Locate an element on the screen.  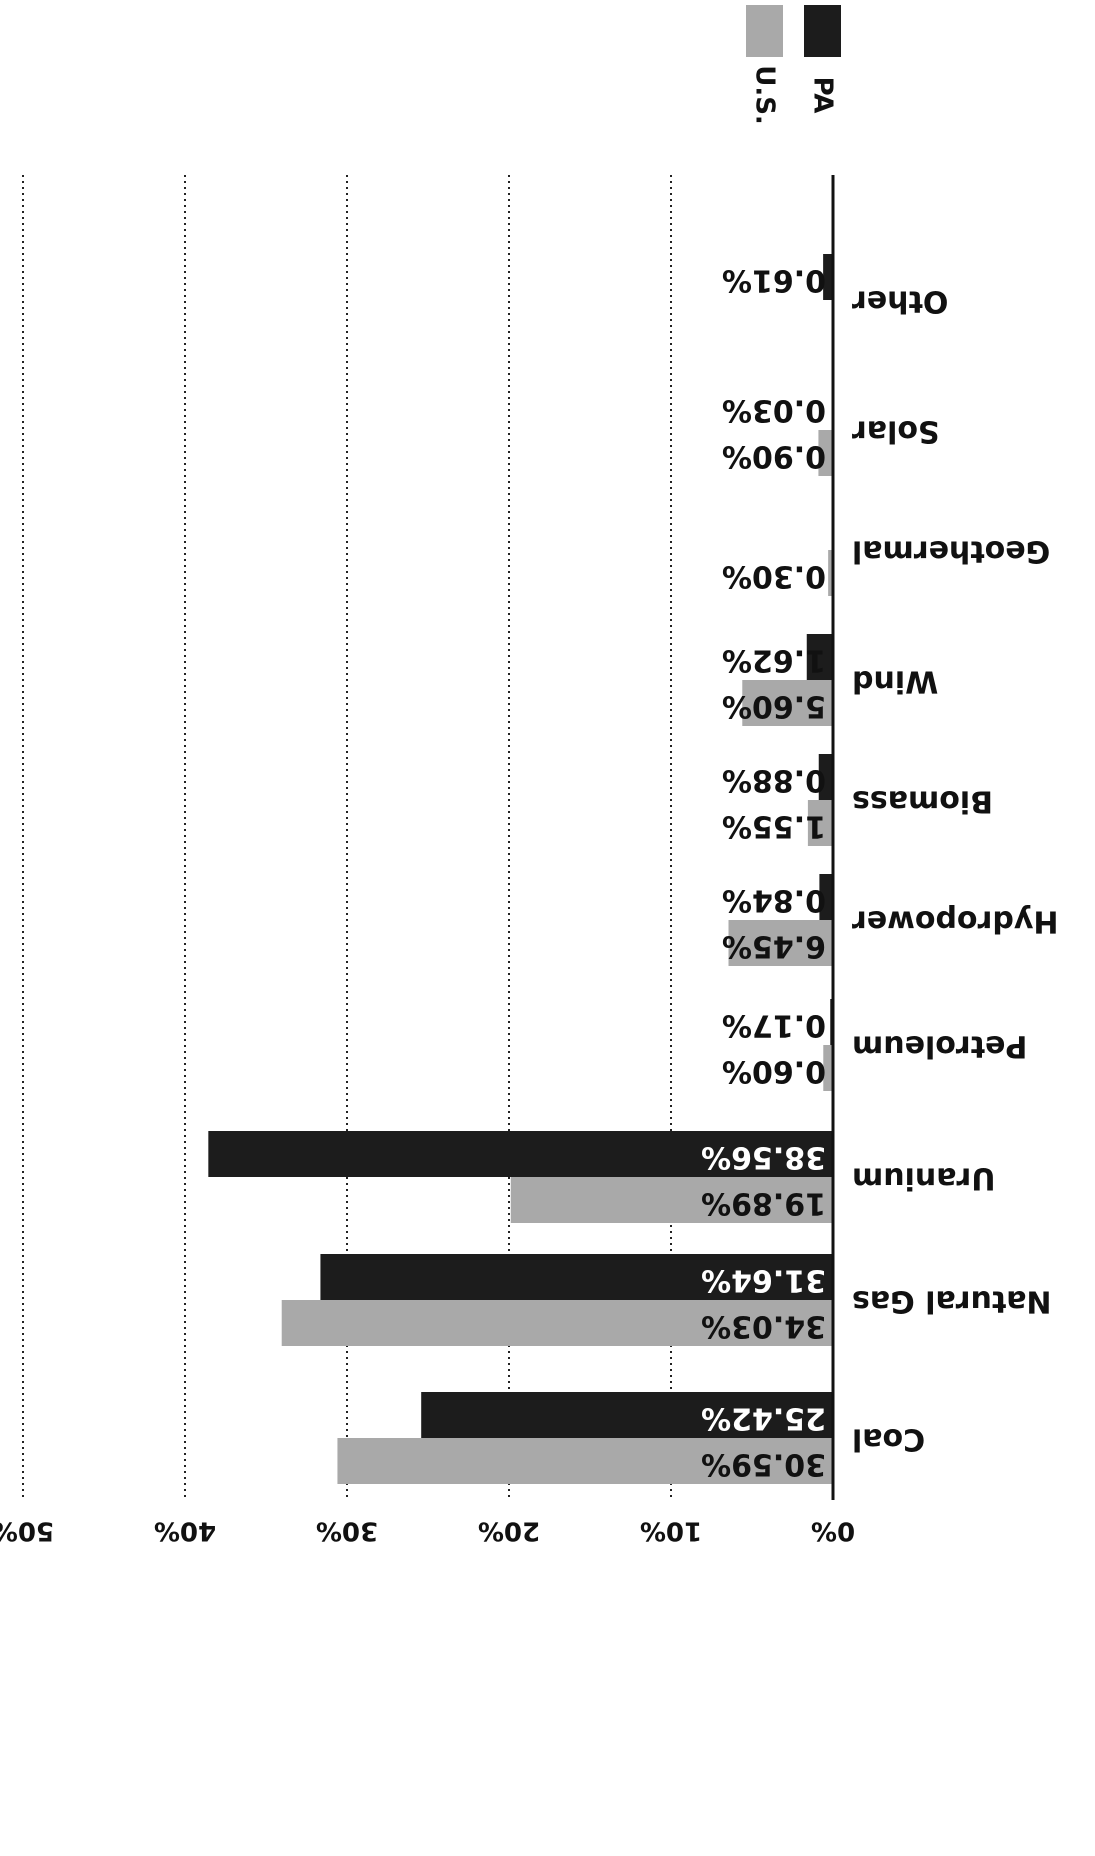
value-label: 30.59% is located at coordinates (763, 1464).